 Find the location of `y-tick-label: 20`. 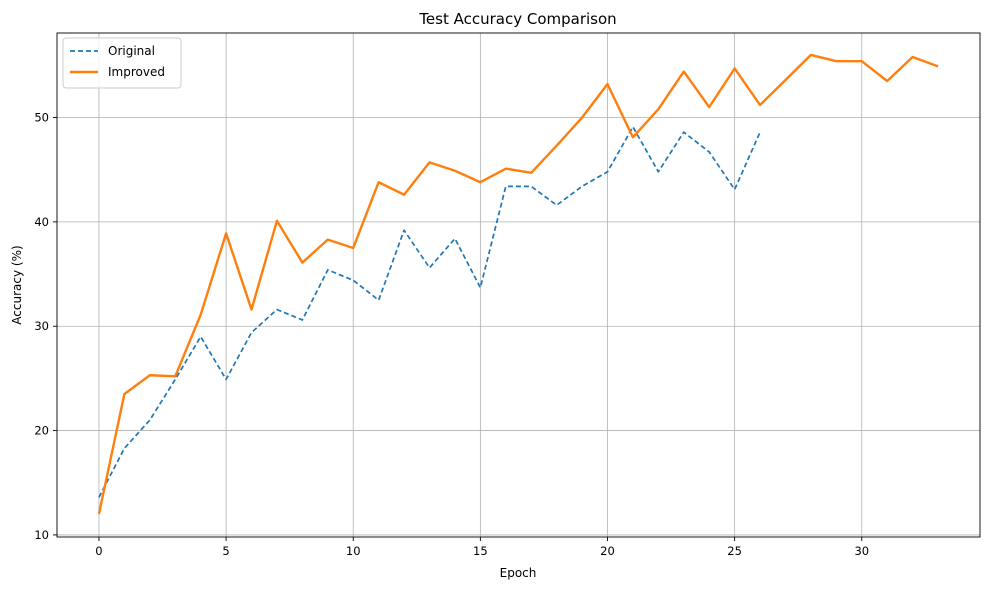

y-tick-label: 20 is located at coordinates (41, 431).